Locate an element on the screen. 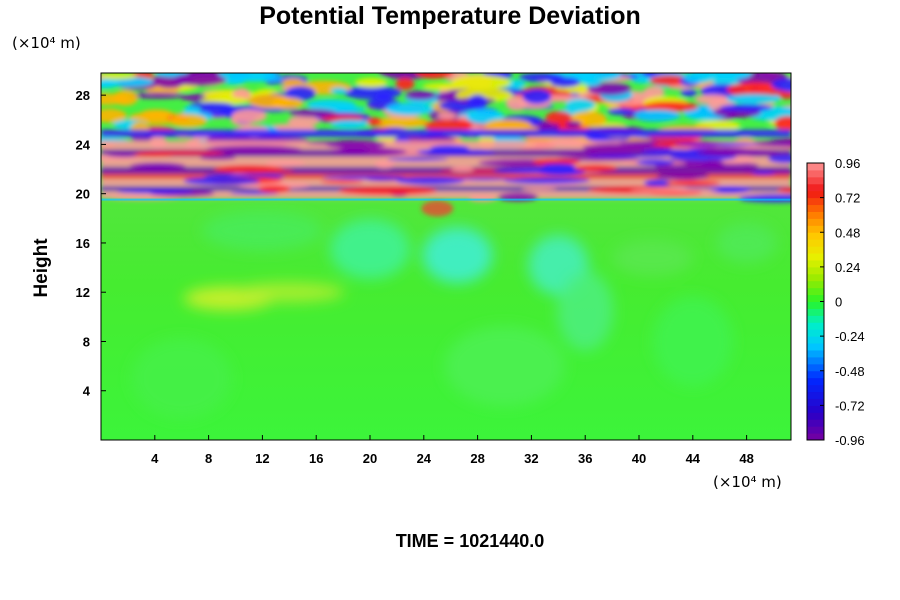 This screenshot has height=600, width=900. colorbar-tick-label: -0.48 is located at coordinates (850, 371).